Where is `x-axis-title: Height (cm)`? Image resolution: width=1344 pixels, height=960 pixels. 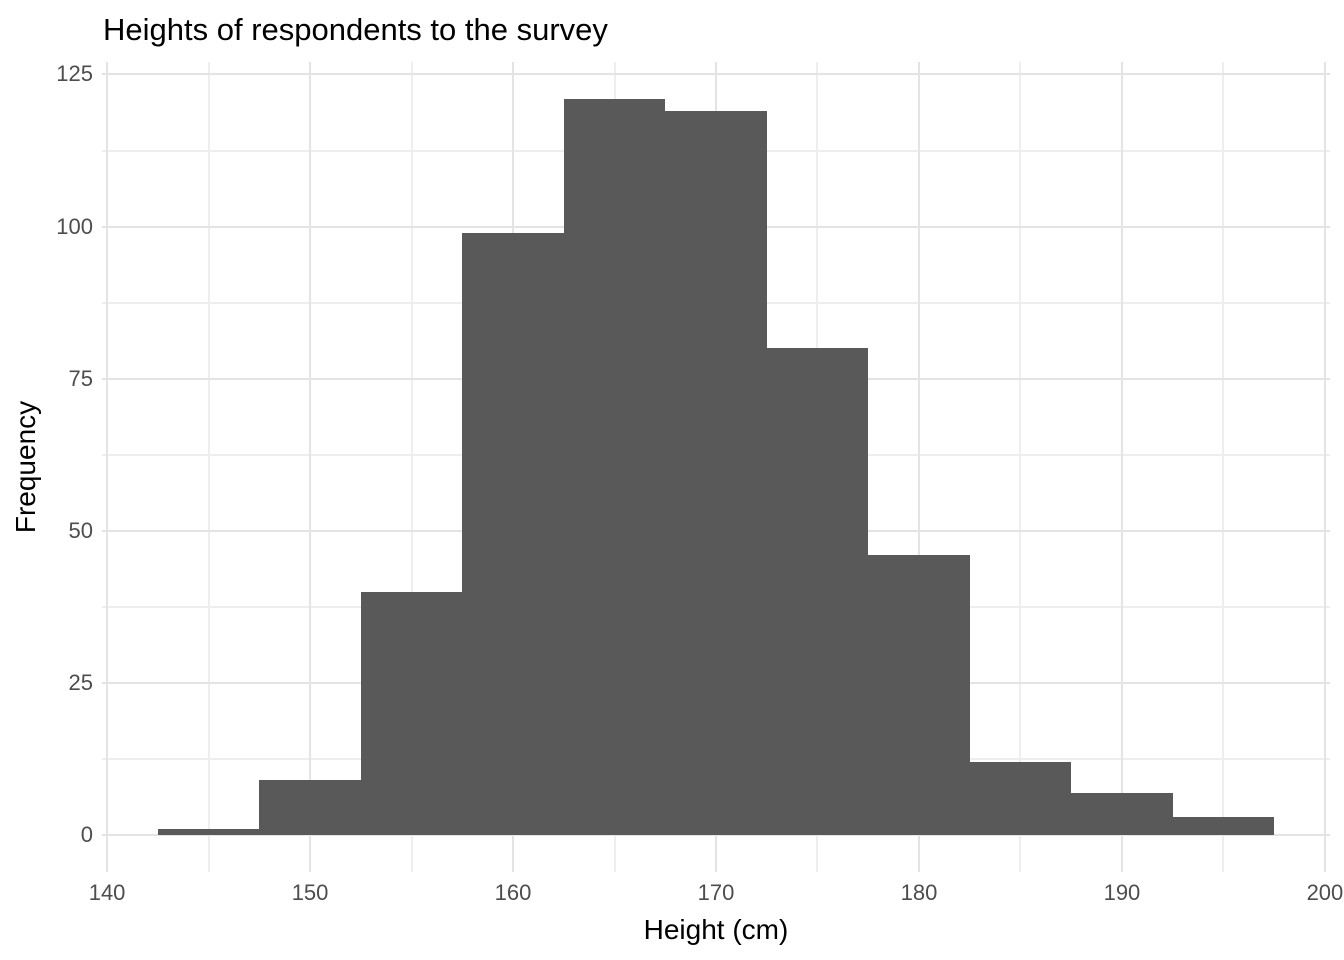 x-axis-title: Height (cm) is located at coordinates (716, 929).